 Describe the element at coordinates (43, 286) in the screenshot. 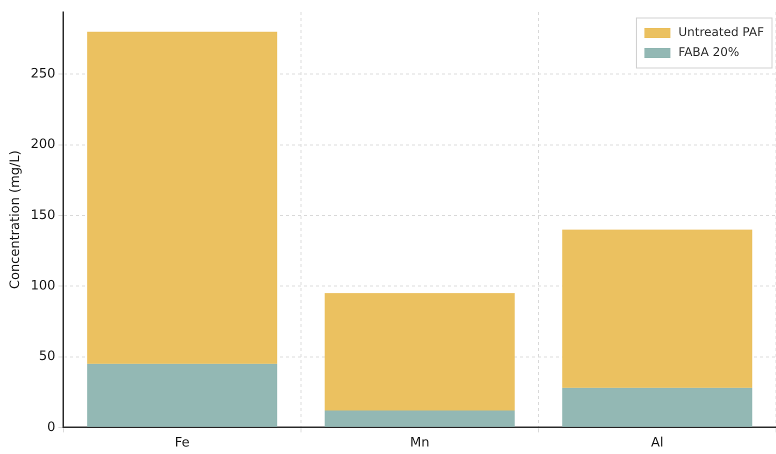

I see `y-tick-label: 100` at that location.